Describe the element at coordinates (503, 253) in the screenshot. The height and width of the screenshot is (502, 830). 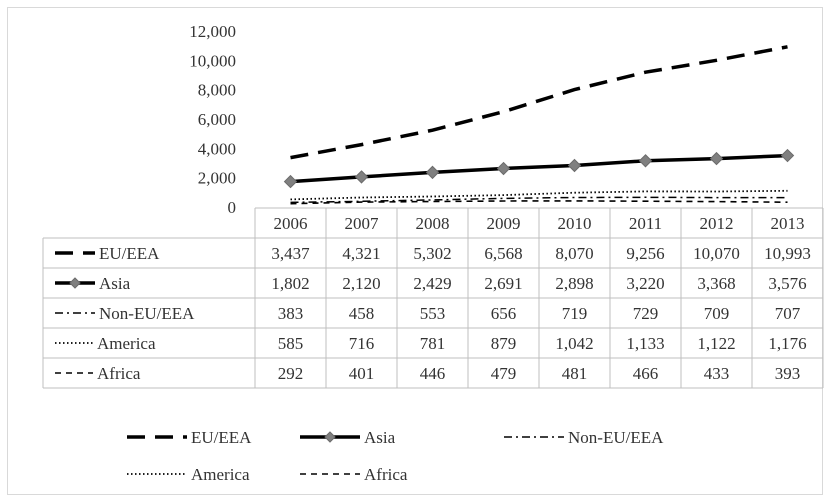
I see `table-cell-value: 6,568` at that location.